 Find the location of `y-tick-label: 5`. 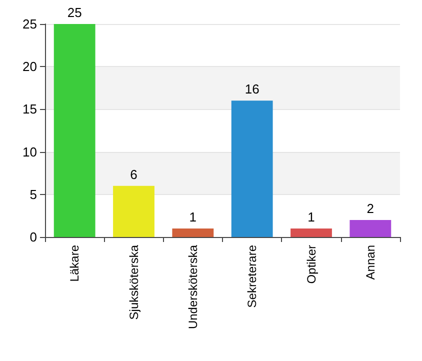

y-tick-label: 5 is located at coordinates (33, 194).